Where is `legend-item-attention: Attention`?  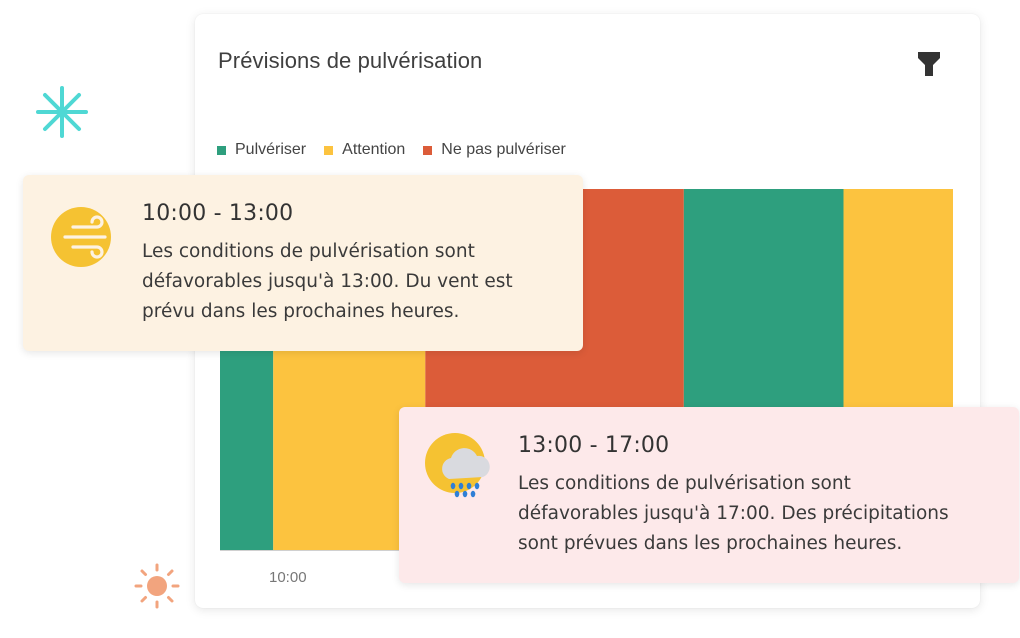 legend-item-attention: Attention is located at coordinates (364, 150).